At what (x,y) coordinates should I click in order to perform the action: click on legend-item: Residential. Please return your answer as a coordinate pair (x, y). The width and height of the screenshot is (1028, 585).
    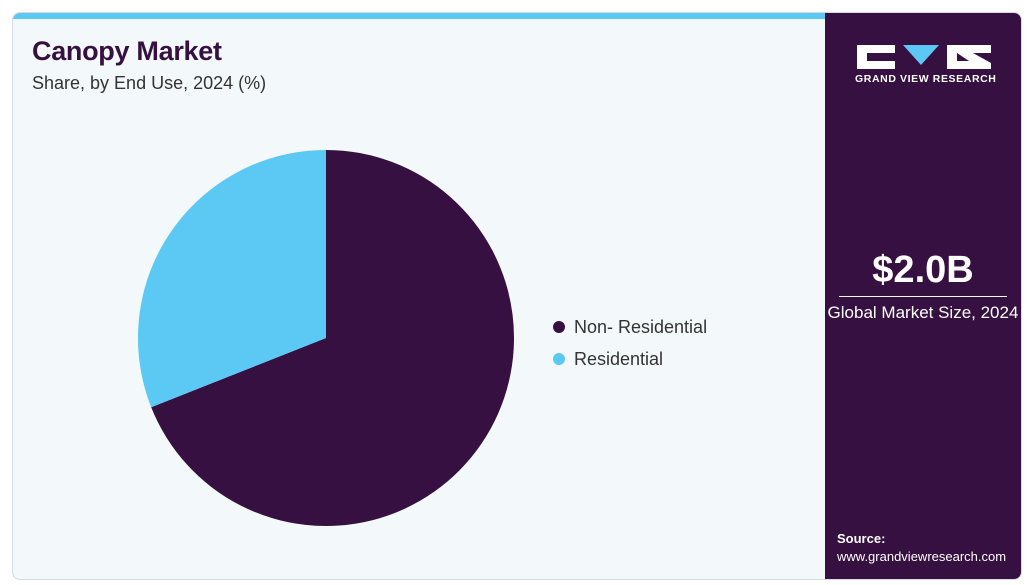
    Looking at the image, I should click on (630, 359).